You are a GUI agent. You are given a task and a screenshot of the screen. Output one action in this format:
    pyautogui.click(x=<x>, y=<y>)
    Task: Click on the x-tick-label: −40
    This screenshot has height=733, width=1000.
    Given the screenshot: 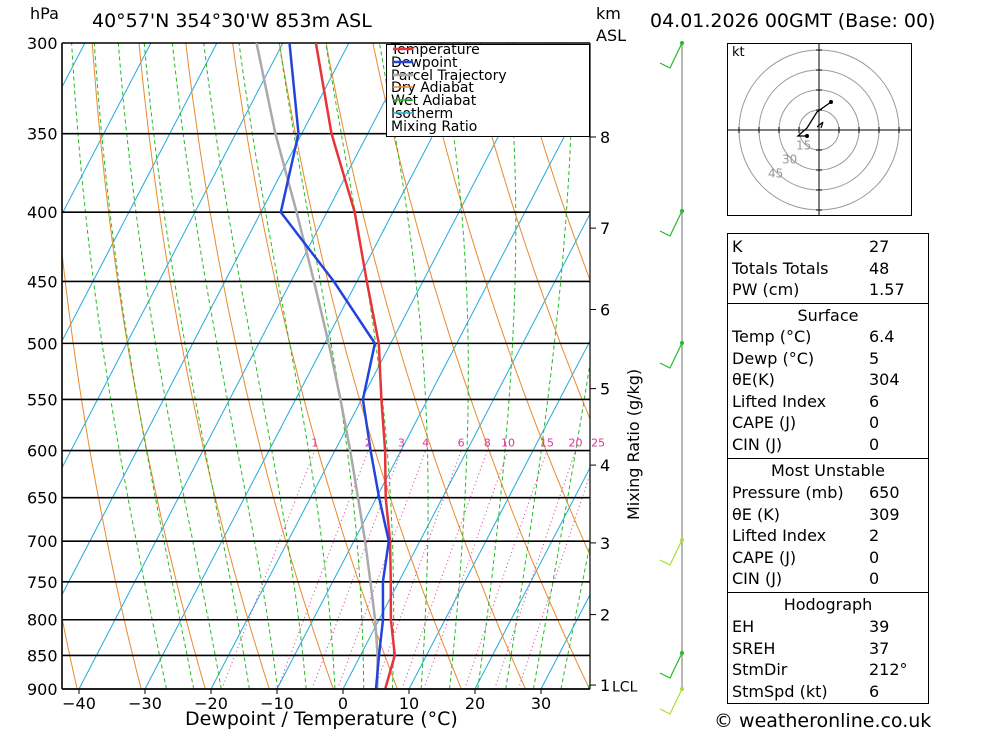 What is the action you would take?
    pyautogui.click(x=79, y=703)
    